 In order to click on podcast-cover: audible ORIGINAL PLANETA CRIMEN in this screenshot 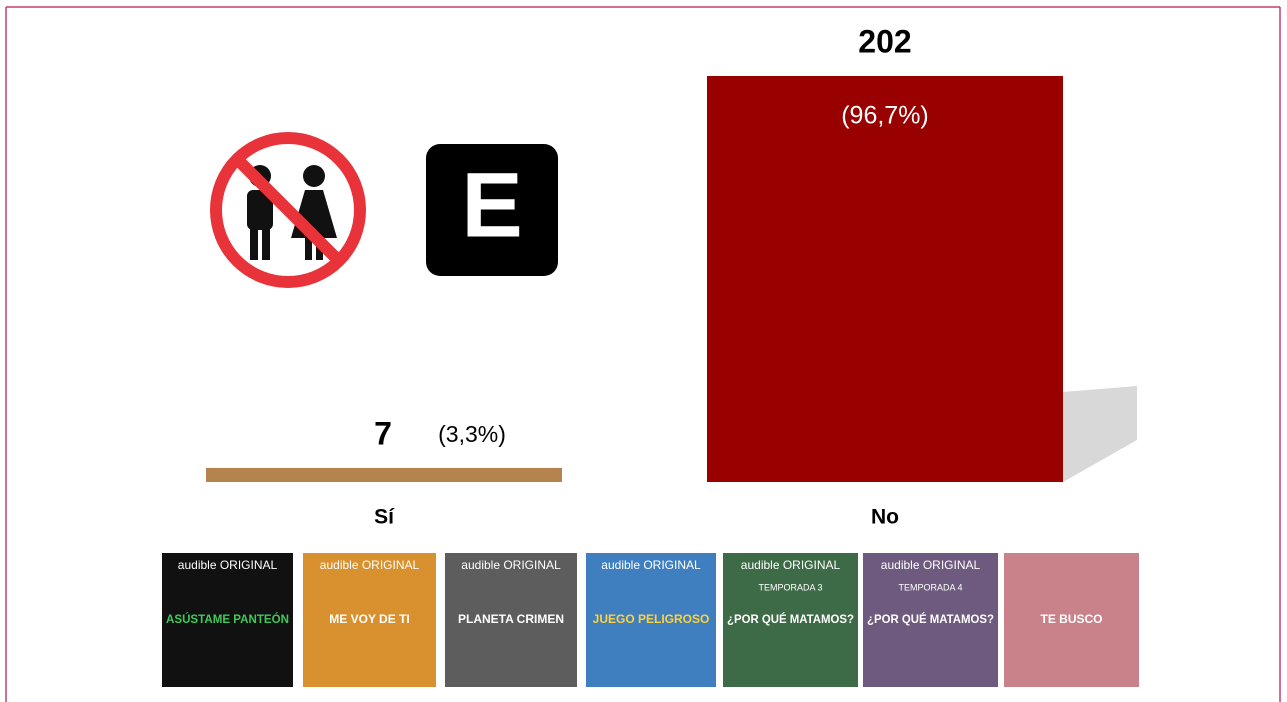, I will do `click(511, 620)`.